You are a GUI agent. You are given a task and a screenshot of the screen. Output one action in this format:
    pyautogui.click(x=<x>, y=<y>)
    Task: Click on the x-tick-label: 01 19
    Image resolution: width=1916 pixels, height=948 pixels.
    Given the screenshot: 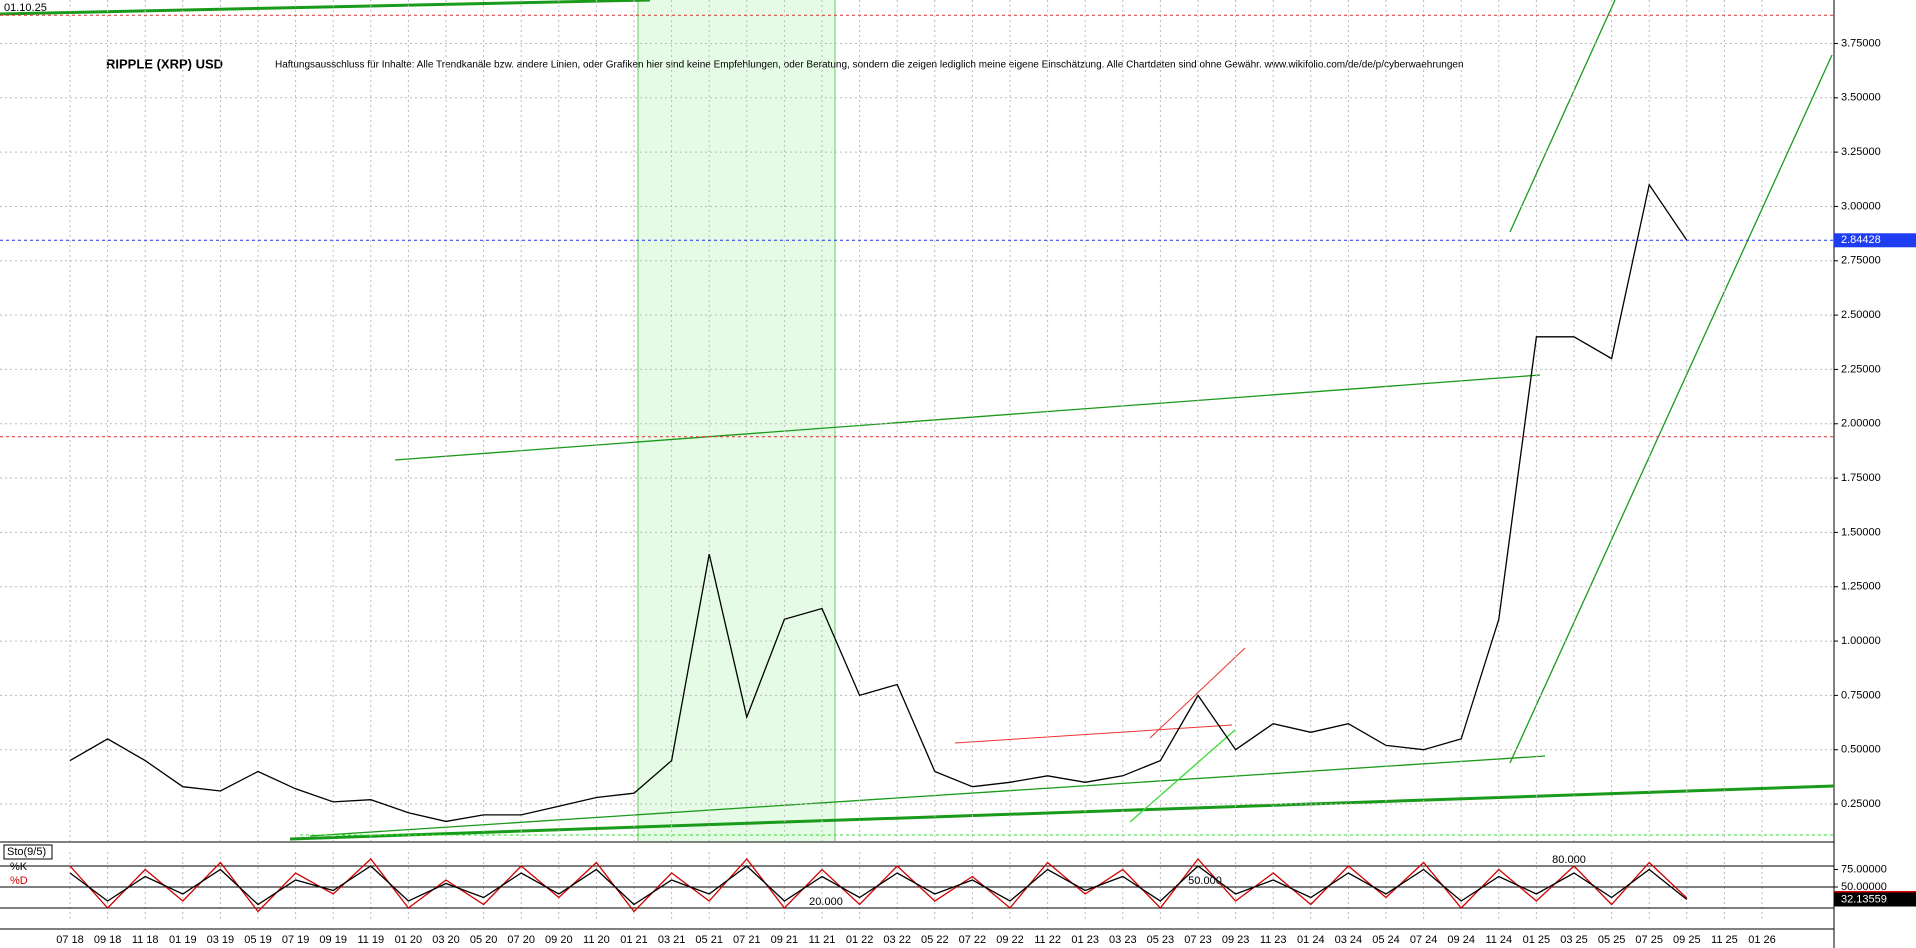 What is the action you would take?
    pyautogui.click(x=183, y=940)
    